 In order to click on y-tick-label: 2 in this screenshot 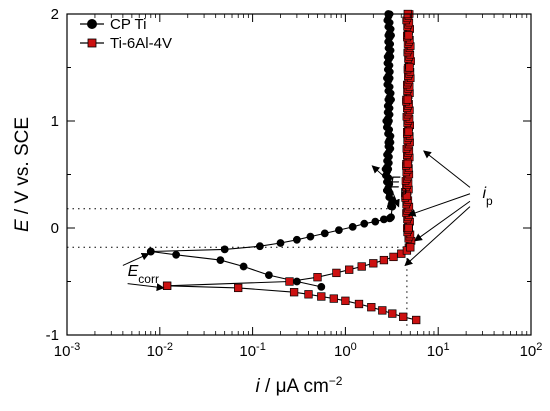, I will do `click(55, 14)`.